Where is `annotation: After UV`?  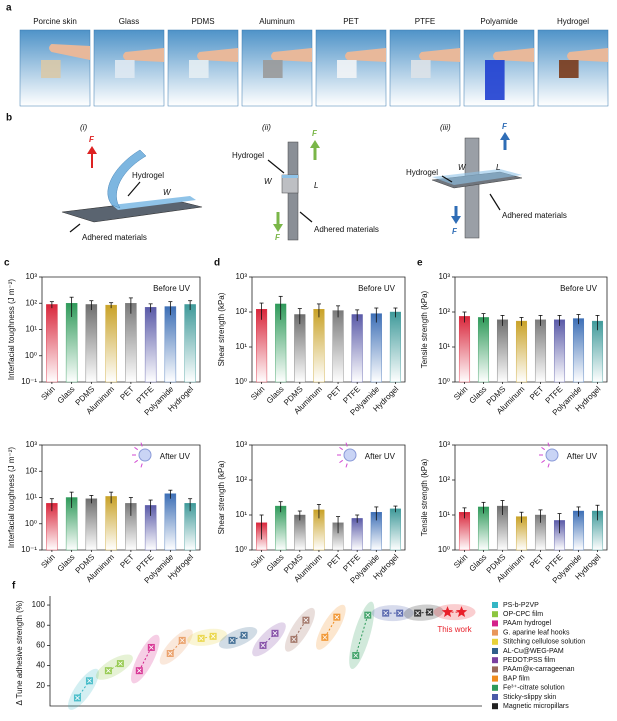
annotation: After UV is located at coordinates (582, 456).